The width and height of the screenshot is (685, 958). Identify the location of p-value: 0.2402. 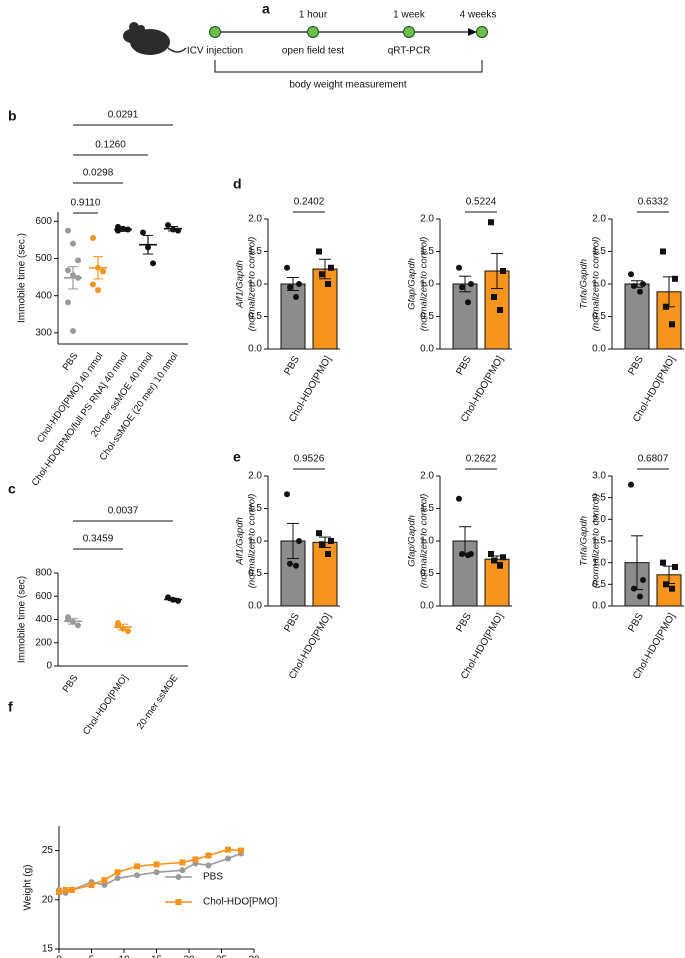
(309, 202).